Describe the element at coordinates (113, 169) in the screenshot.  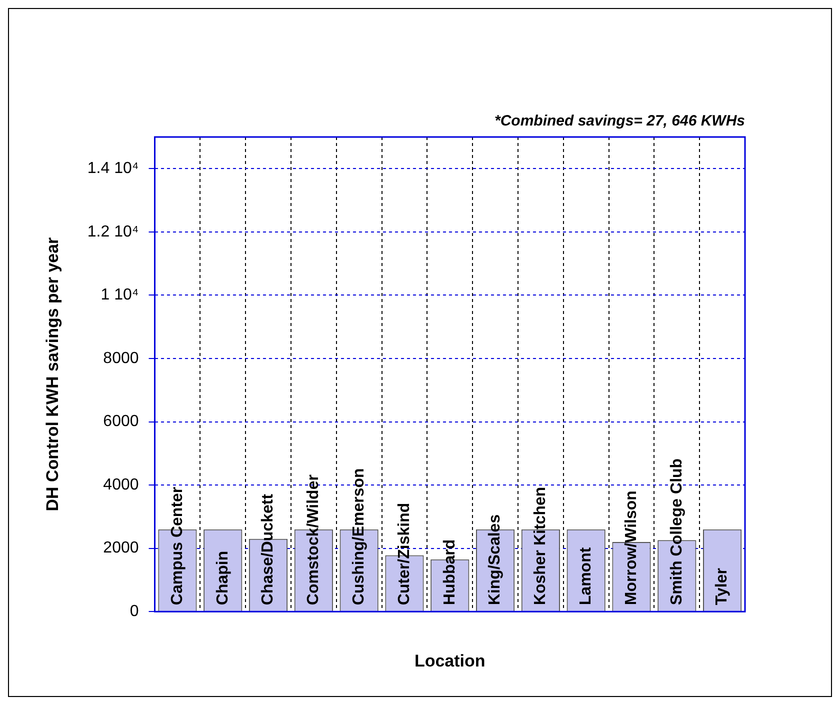
I see `y-tick-label: 1.4 10⁴` at that location.